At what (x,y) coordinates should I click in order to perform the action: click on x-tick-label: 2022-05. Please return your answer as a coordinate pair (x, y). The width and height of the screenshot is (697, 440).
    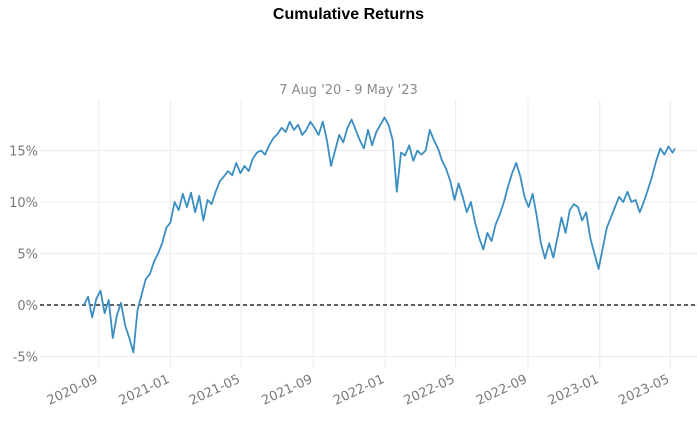
    Looking at the image, I should click on (430, 390).